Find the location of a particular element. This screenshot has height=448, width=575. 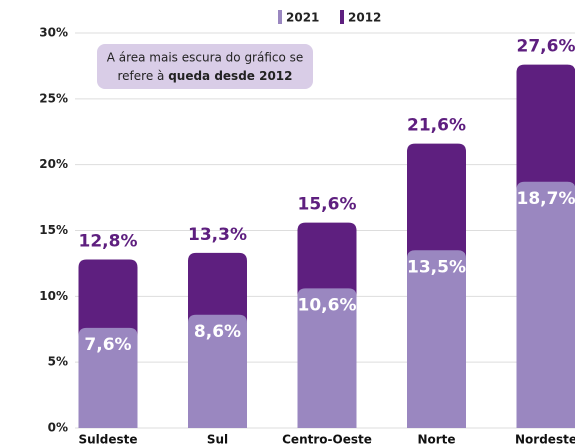

x-tick-label: Suldeste is located at coordinates (107, 440).